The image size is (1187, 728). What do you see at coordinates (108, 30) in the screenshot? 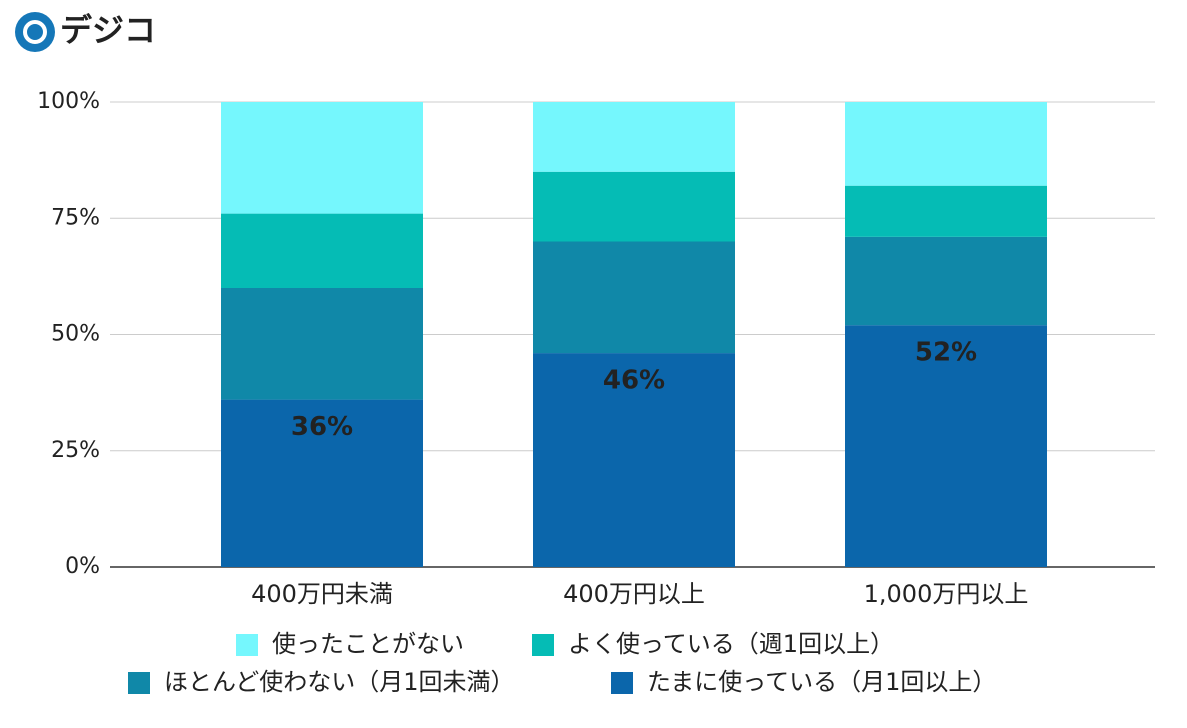
I see `brand: デジコ` at bounding box center [108, 30].